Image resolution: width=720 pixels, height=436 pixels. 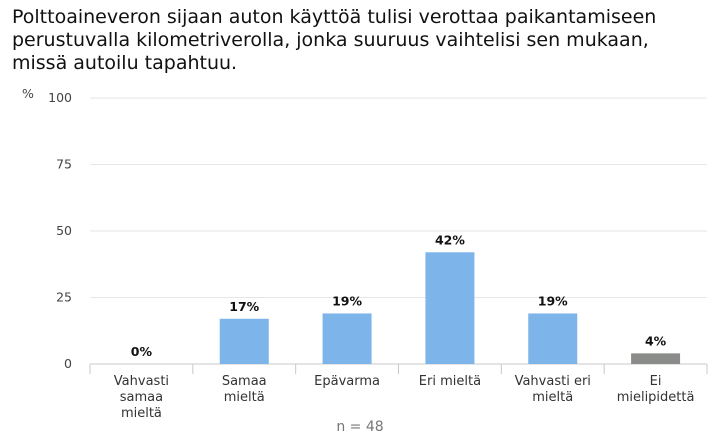 What do you see at coordinates (244, 306) in the screenshot?
I see `data-label: 17%` at bounding box center [244, 306].